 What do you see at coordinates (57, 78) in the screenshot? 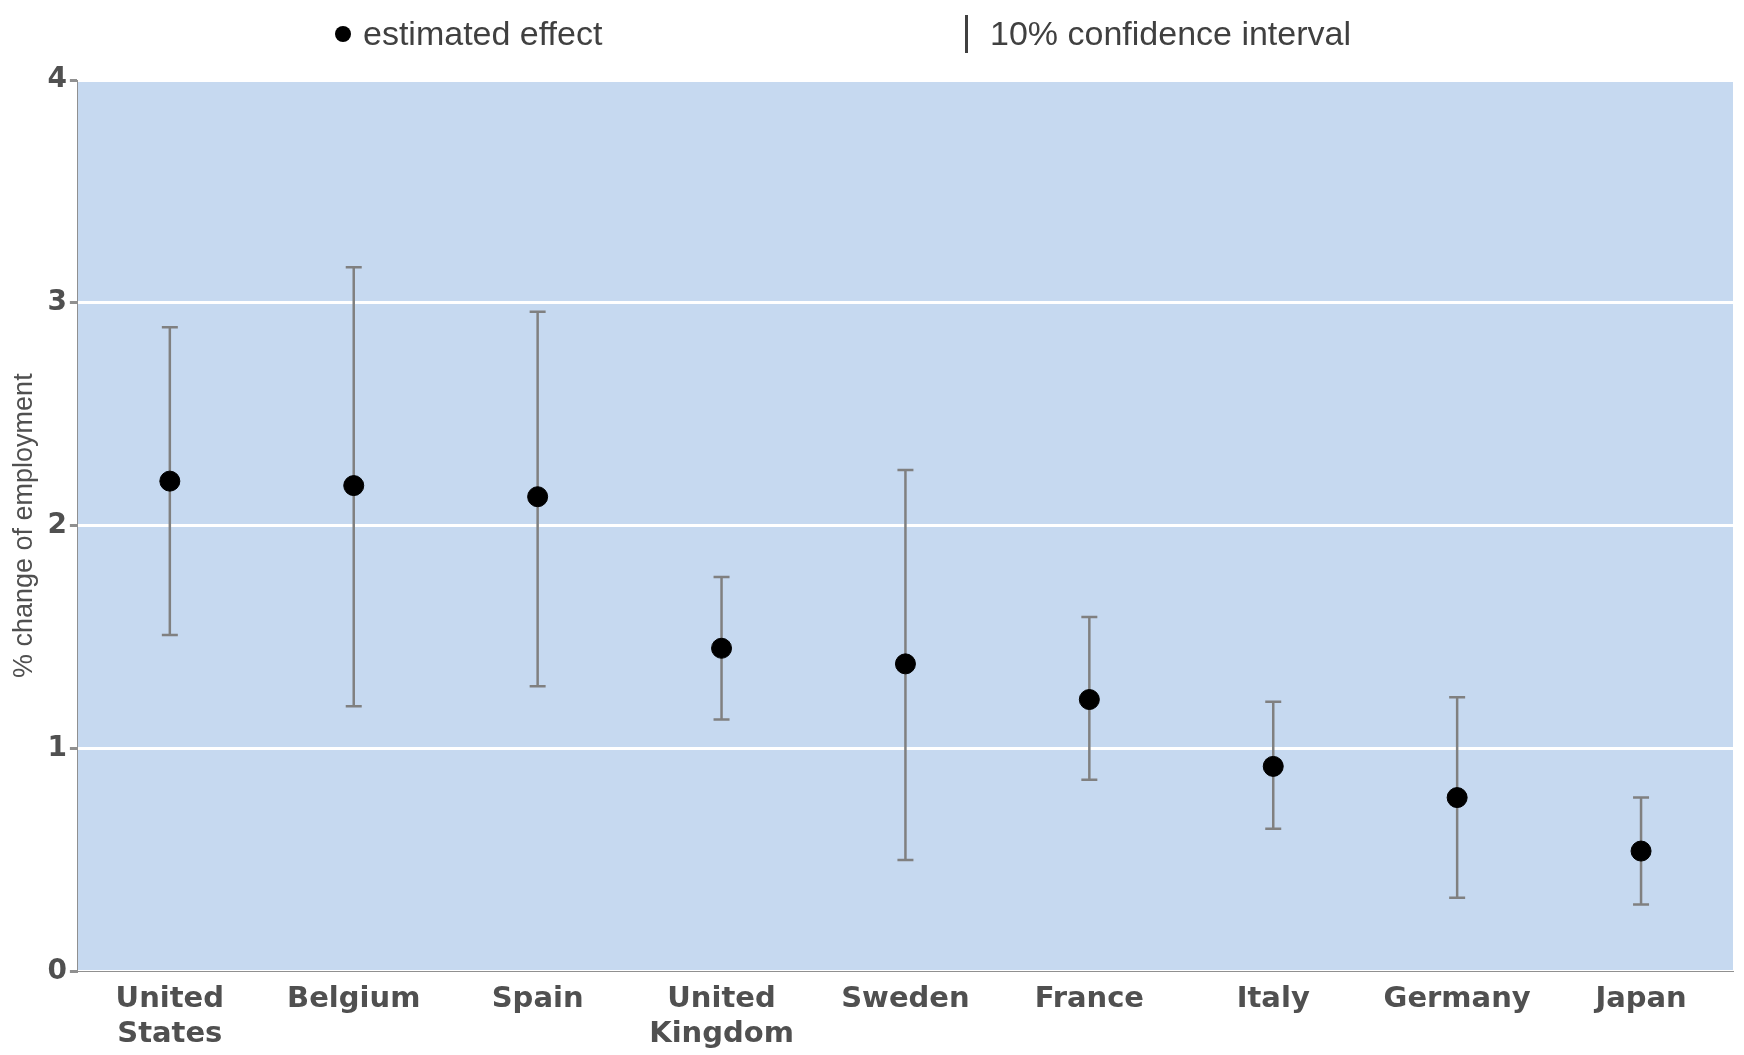
I see `y-tick-label: 4` at bounding box center [57, 78].